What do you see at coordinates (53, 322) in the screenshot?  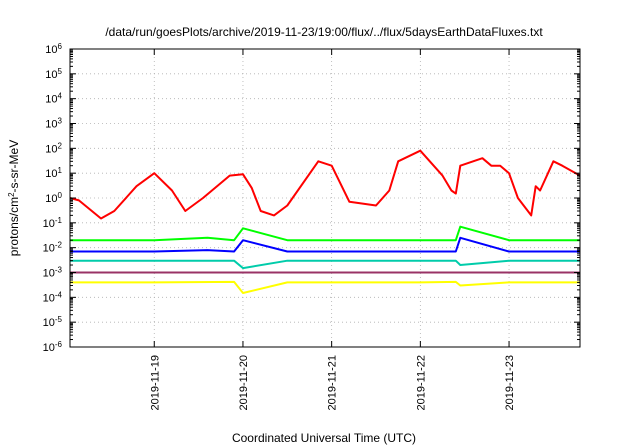 I see `y-tick-label: 10⁻⁵` at bounding box center [53, 322].